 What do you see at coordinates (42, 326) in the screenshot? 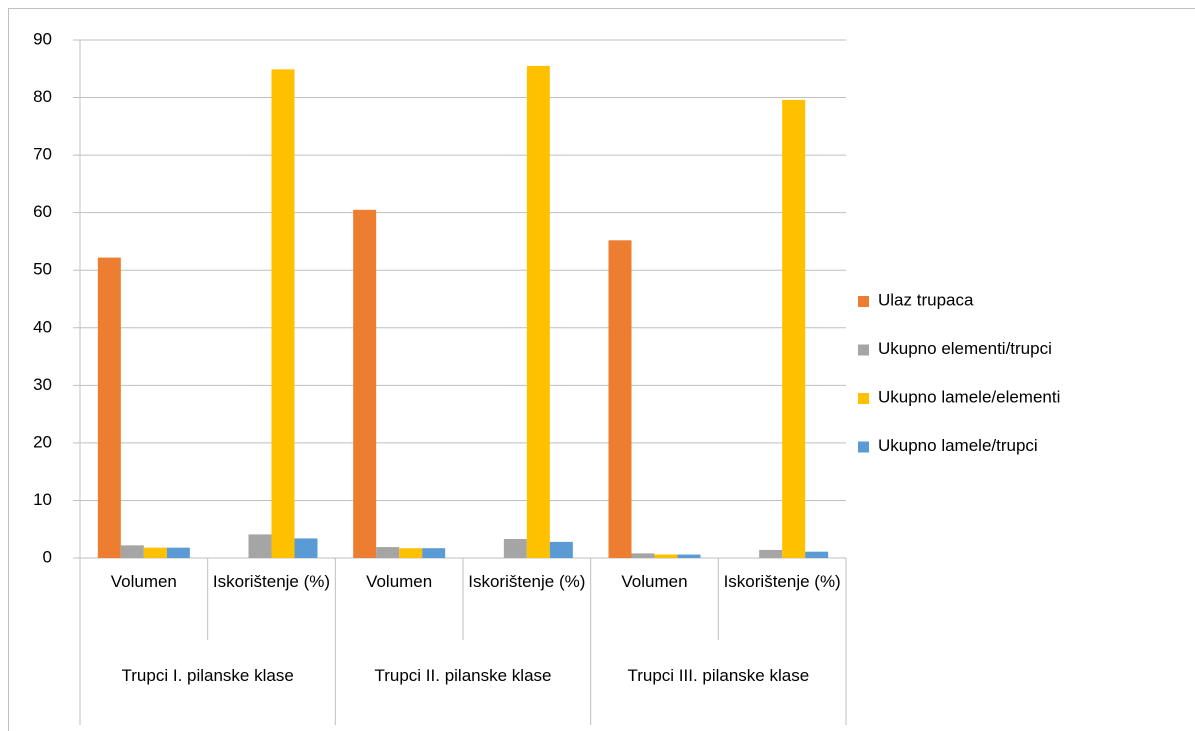
I see `y-tick-label: 40` at bounding box center [42, 326].